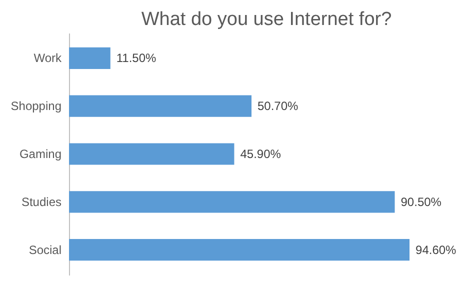  What do you see at coordinates (436, 249) in the screenshot?
I see `data-label: 94.60%` at bounding box center [436, 249].